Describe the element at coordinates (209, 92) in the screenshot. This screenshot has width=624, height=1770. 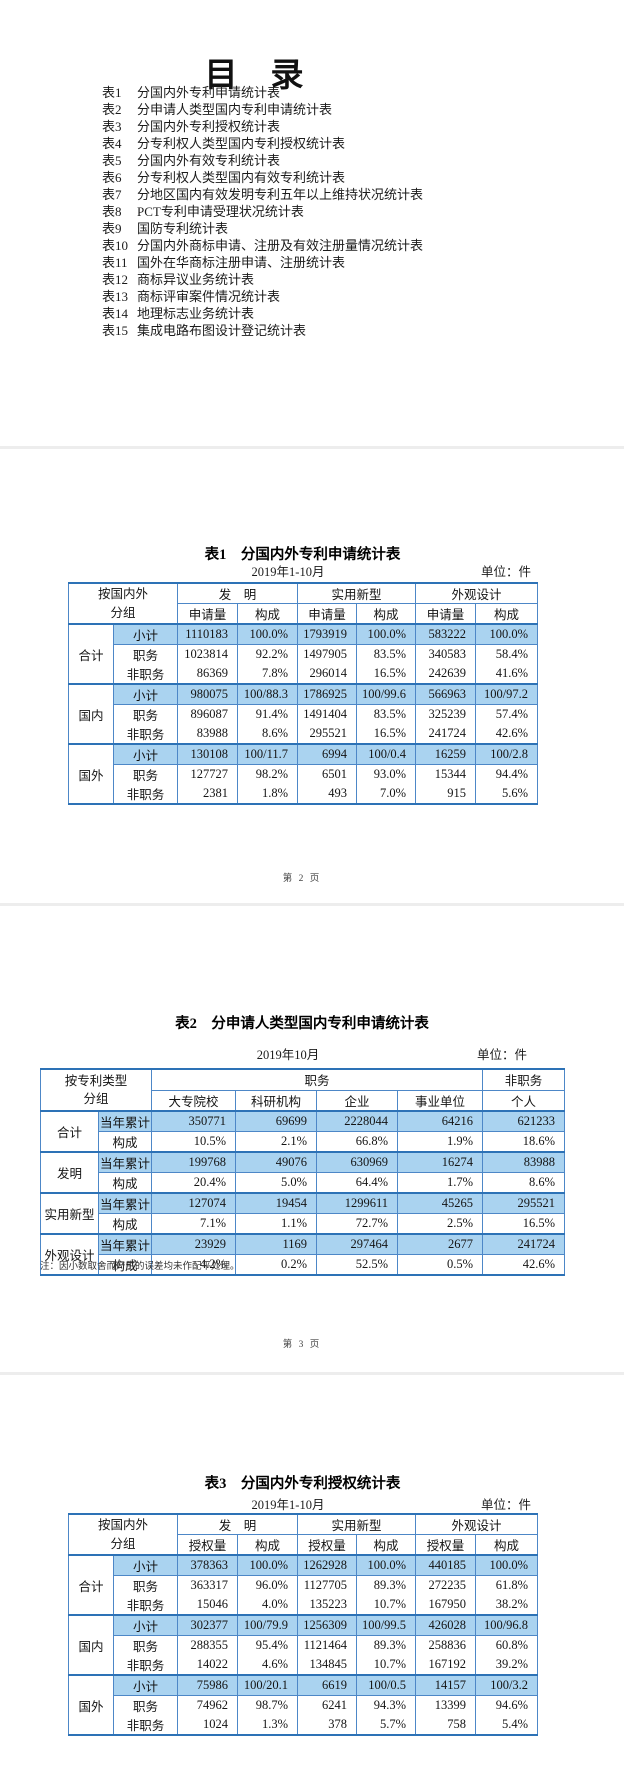
I see `toc-item-title: 分国内外专利申请统计表` at that location.